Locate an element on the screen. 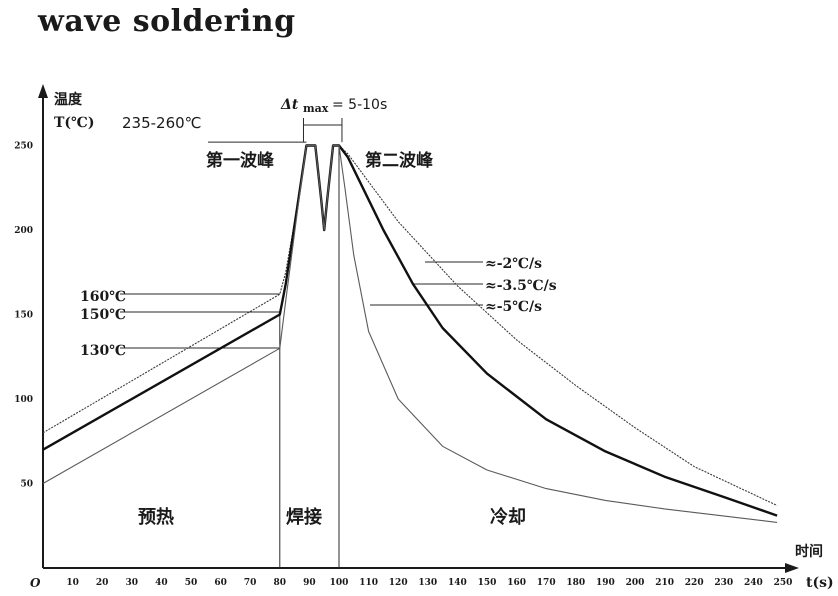 The image size is (838, 596). y-tick-label: 200 is located at coordinates (23, 231).